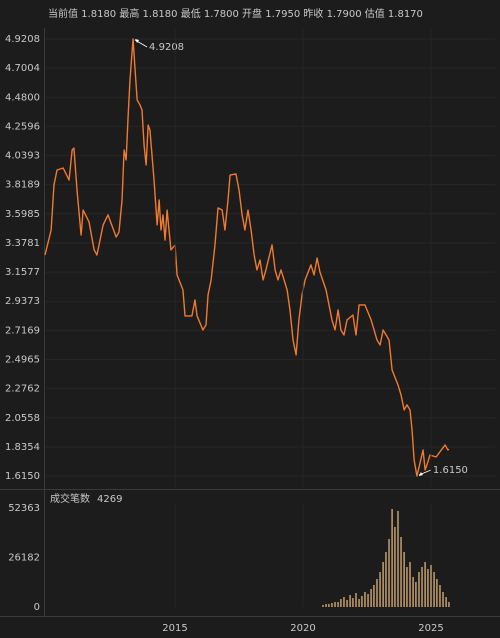 The width and height of the screenshot is (500, 638). Describe the element at coordinates (22, 185) in the screenshot. I see `y-tick-label: 3.8189` at that location.